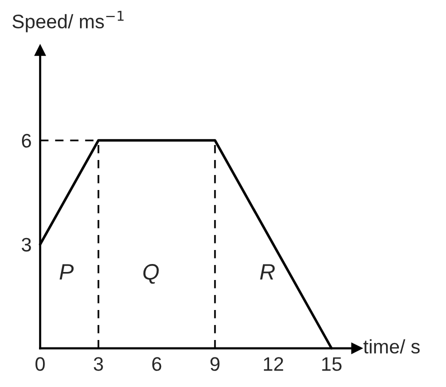 Image resolution: width=446 pixels, height=387 pixels. I want to click on annotation: Q, so click(151, 274).